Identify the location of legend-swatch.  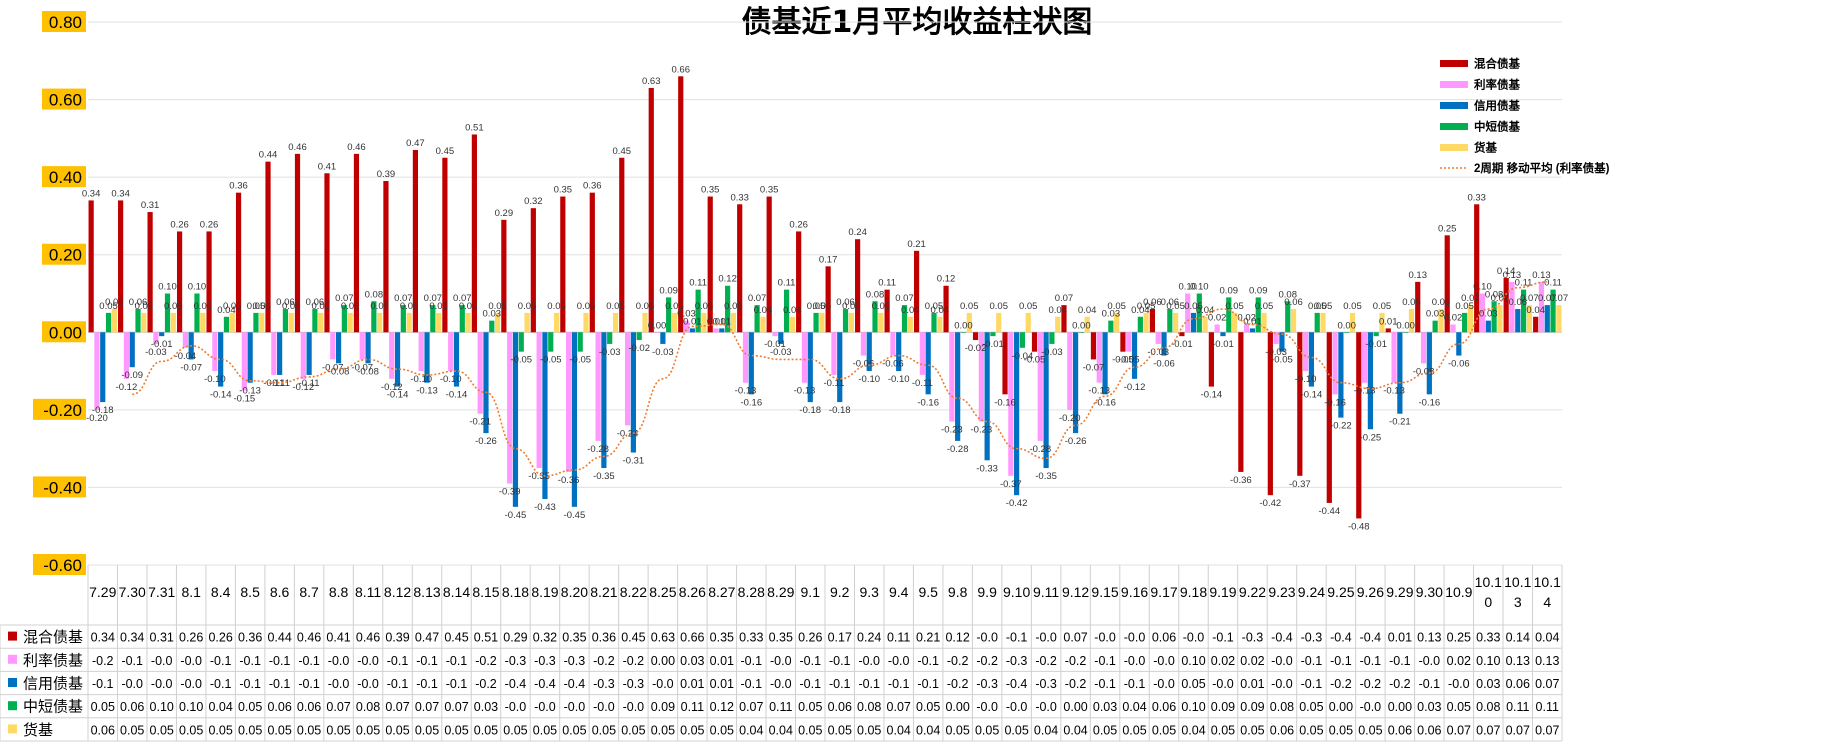
(1454, 147).